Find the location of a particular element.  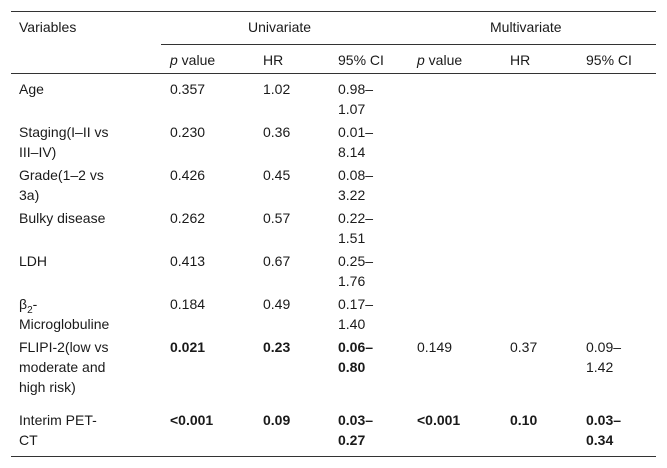

subheader-uni-p-italic: p is located at coordinates (174, 60).